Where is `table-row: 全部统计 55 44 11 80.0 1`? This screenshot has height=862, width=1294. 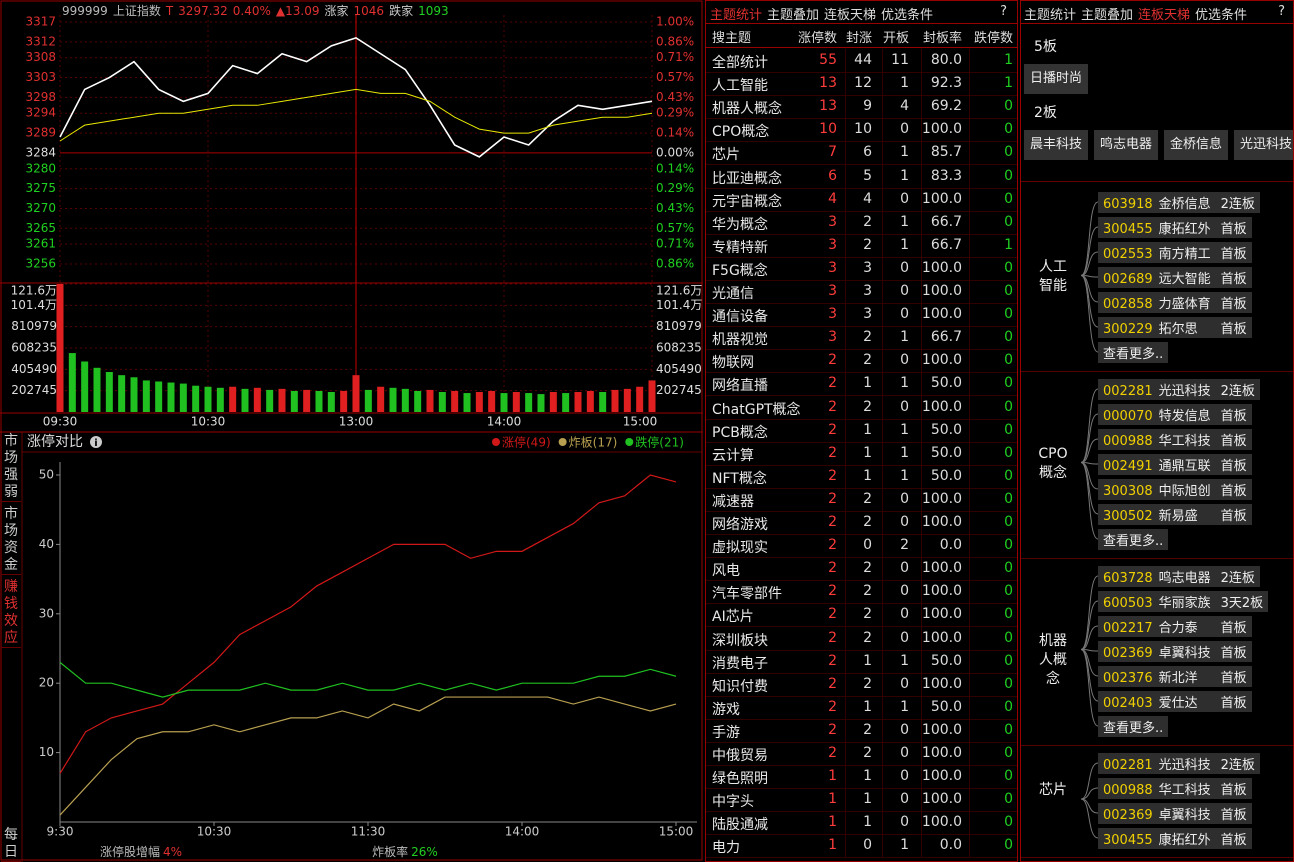
table-row: 全部统计 55 44 11 80.0 1 is located at coordinates (861, 61).